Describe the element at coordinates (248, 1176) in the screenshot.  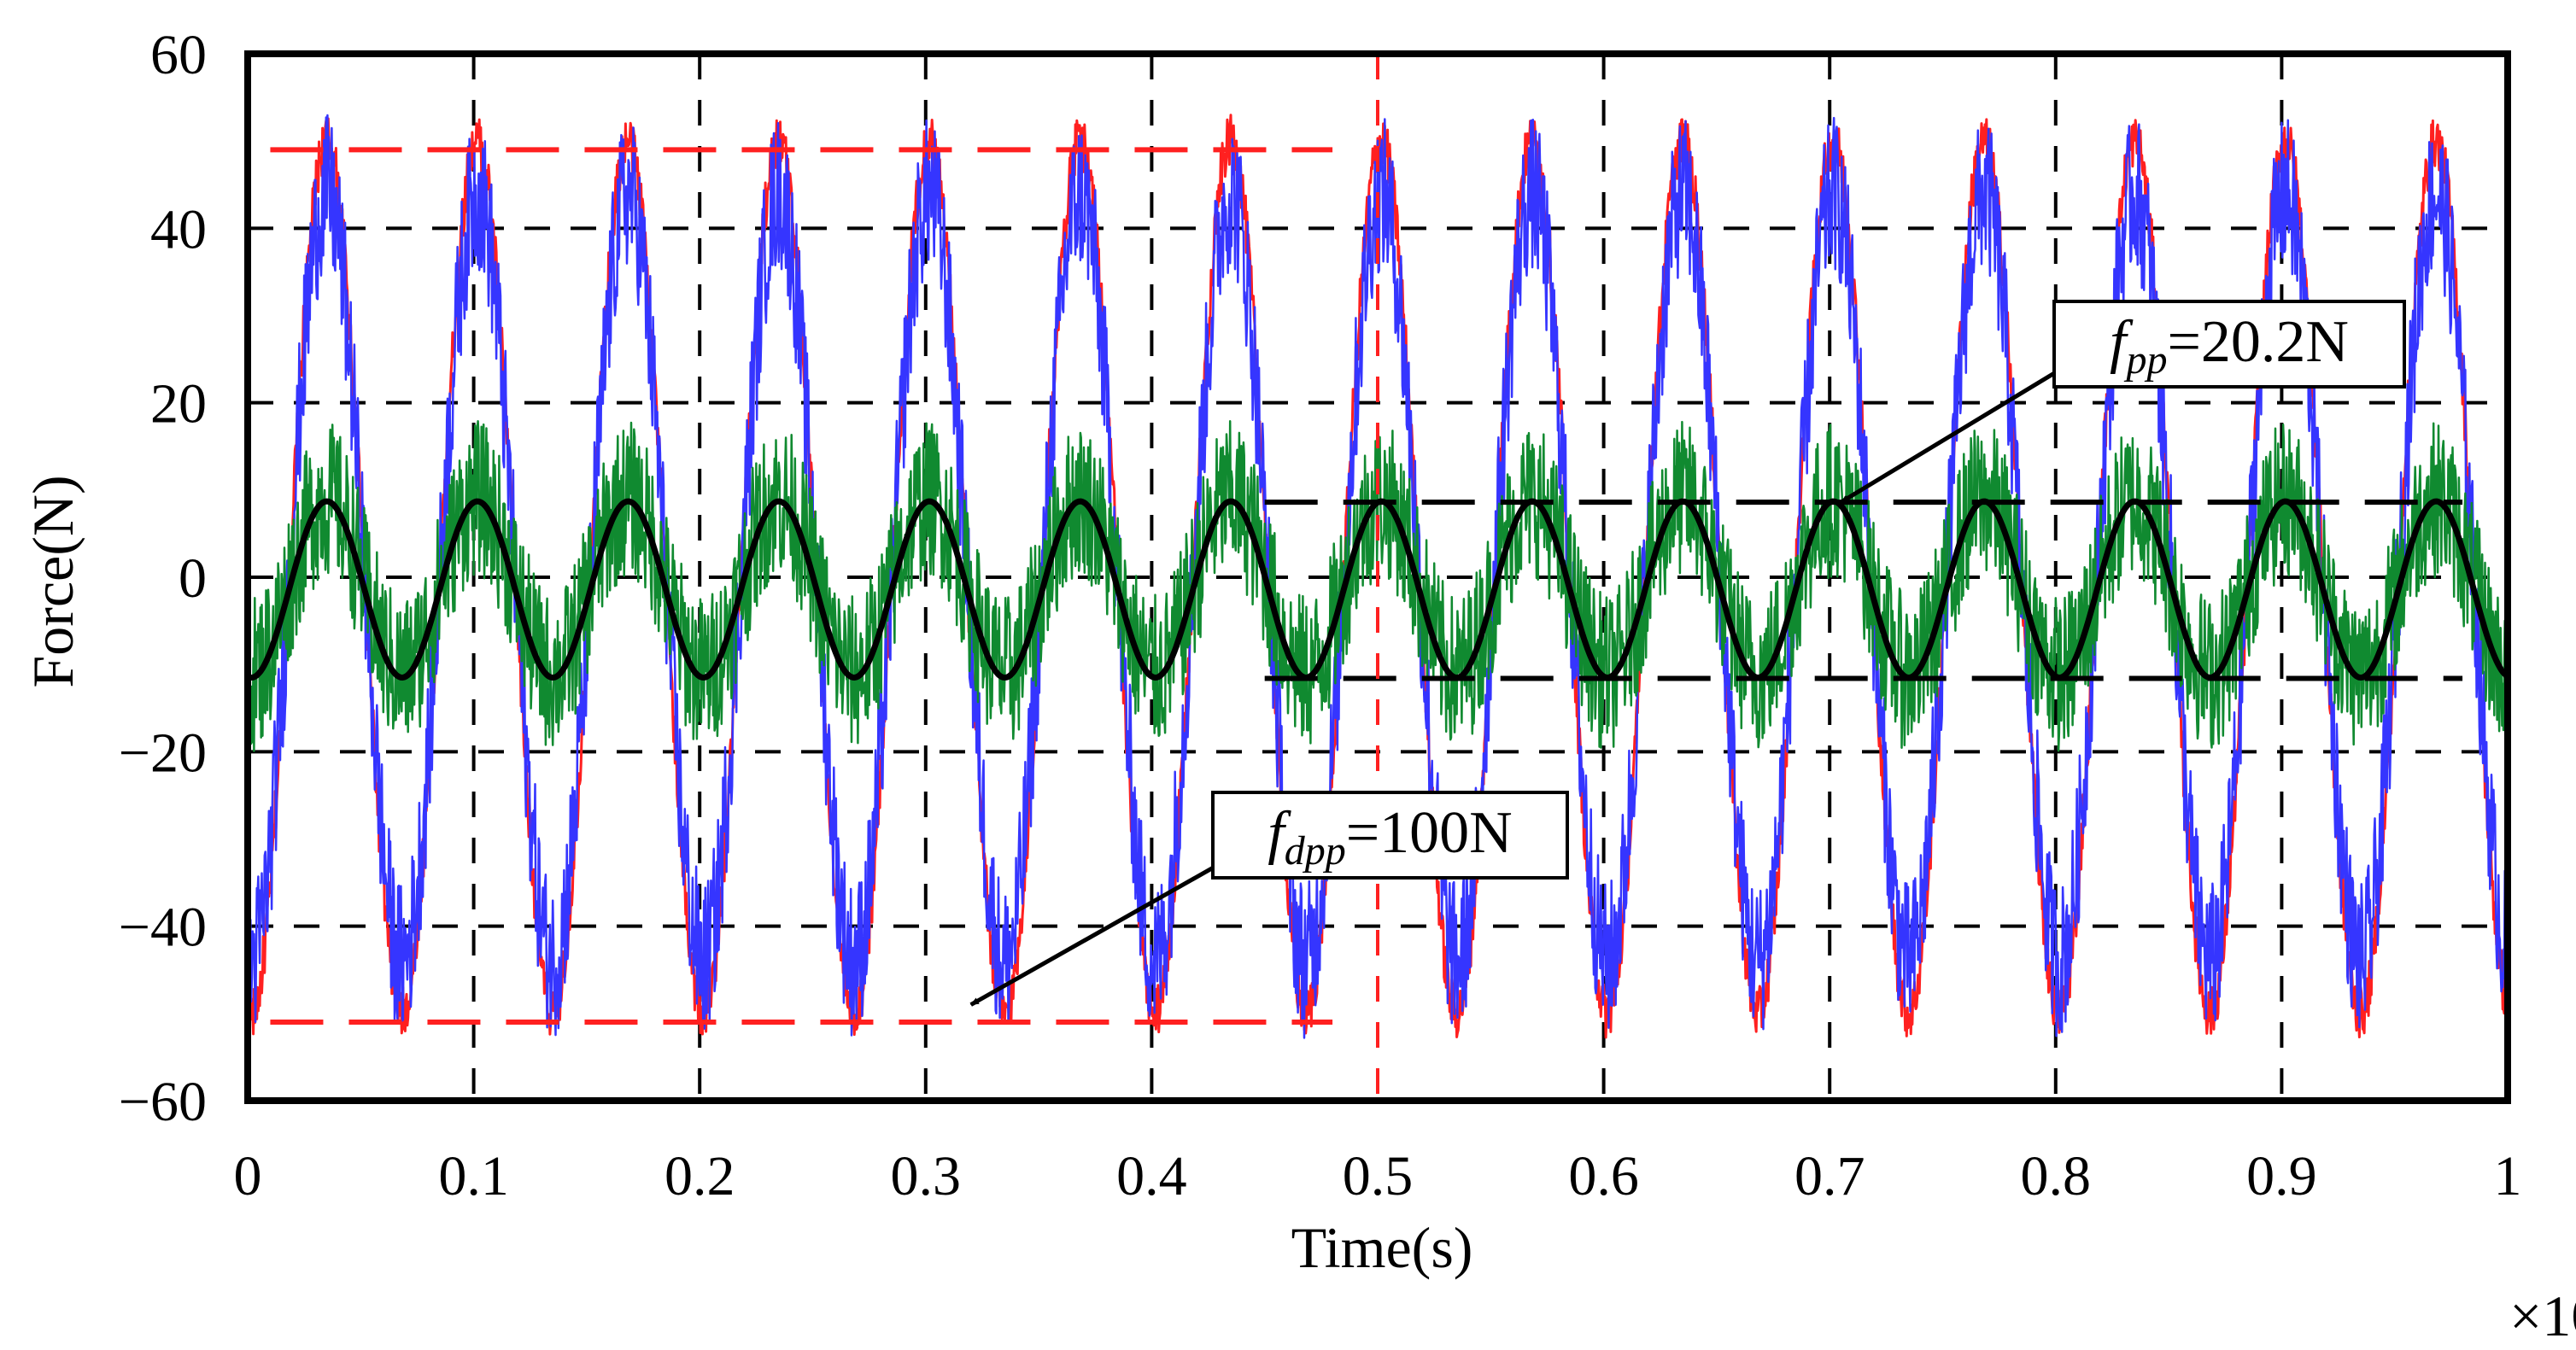
I see `x-tick-label: 0` at that location.